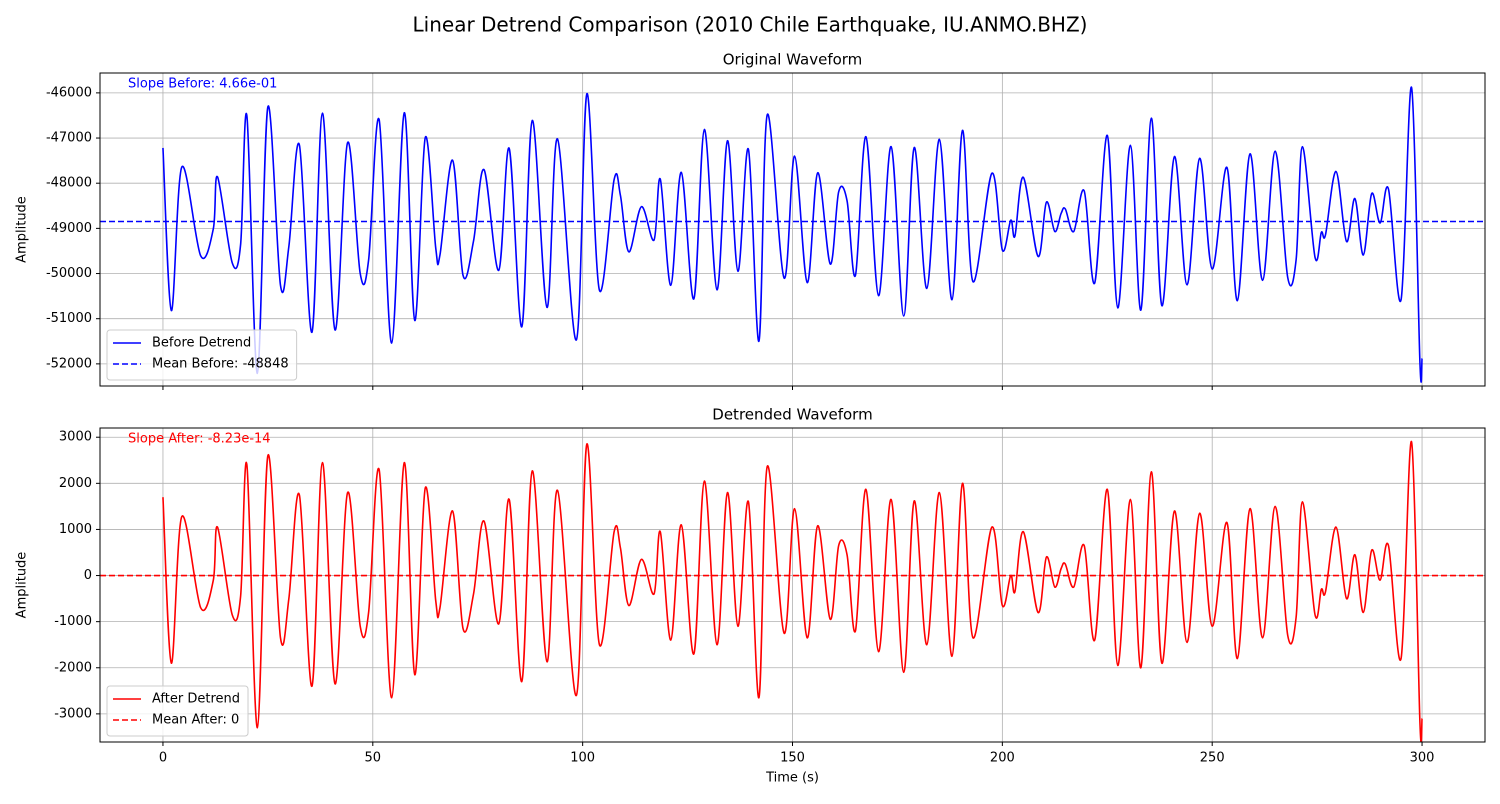 This screenshot has height=804, width=1500. Describe the element at coordinates (88, 575) in the screenshot. I see `y-tick-label: 0` at that location.